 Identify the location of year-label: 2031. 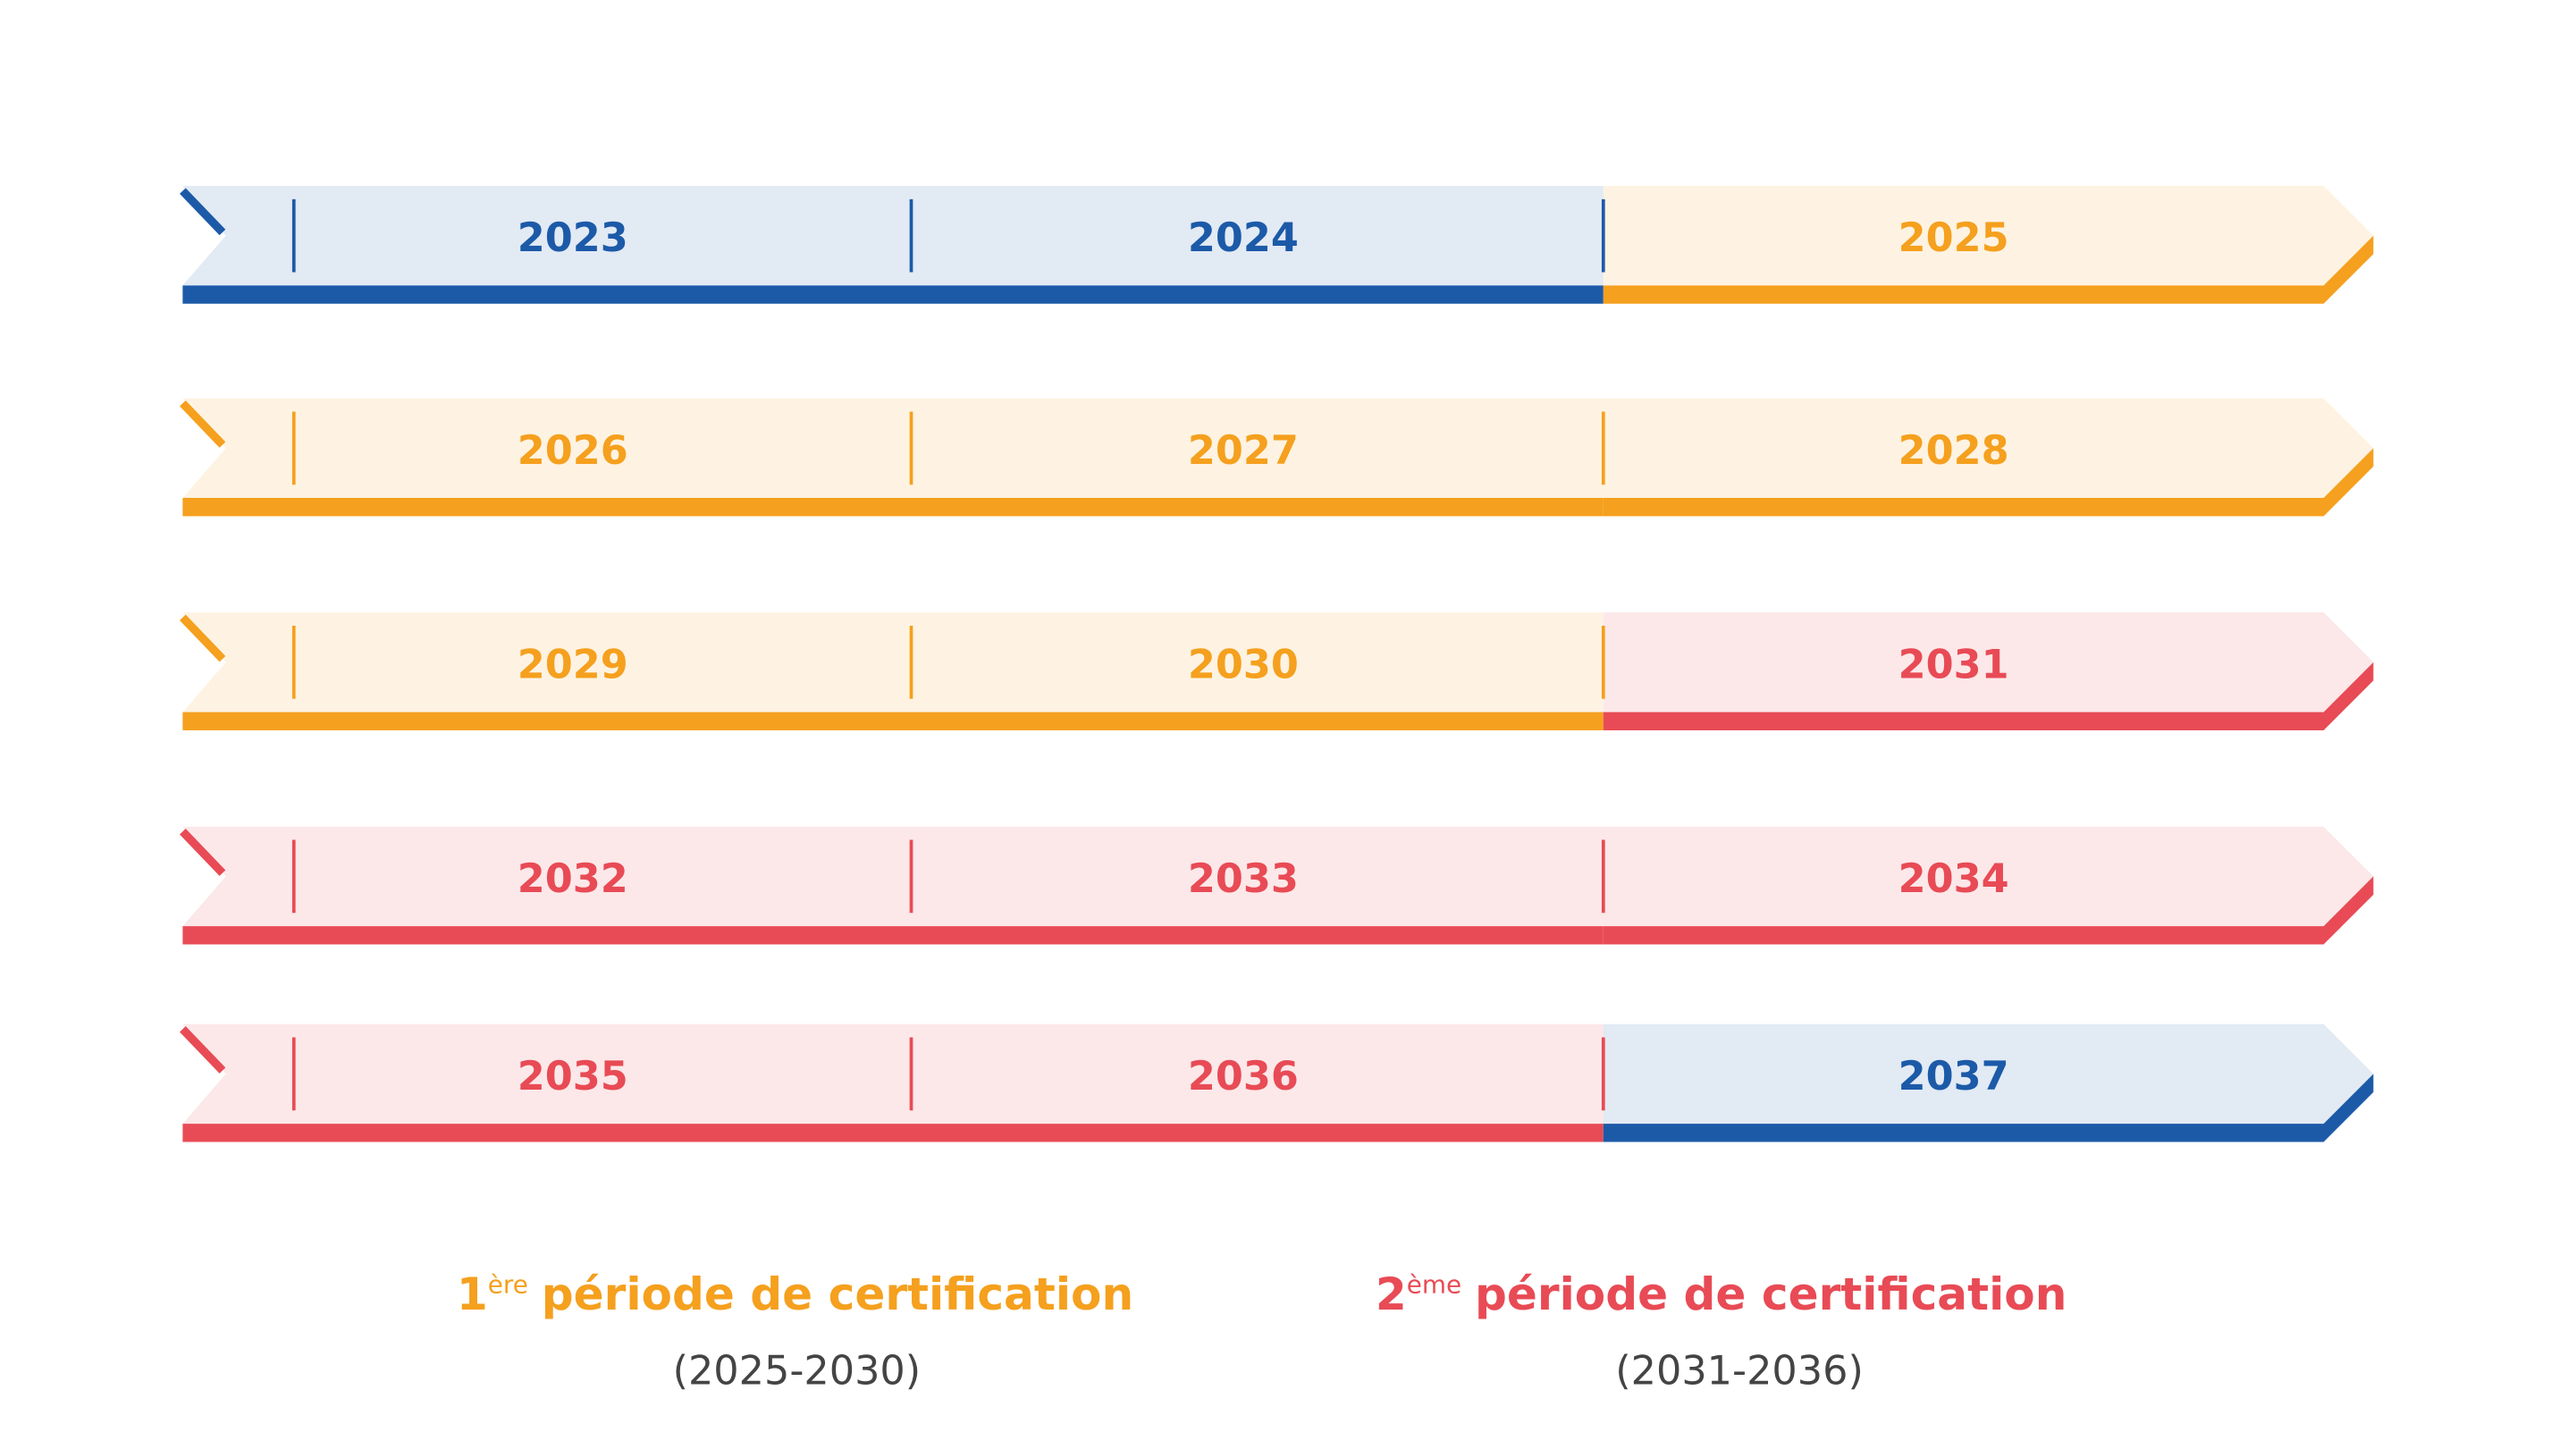
(1954, 664).